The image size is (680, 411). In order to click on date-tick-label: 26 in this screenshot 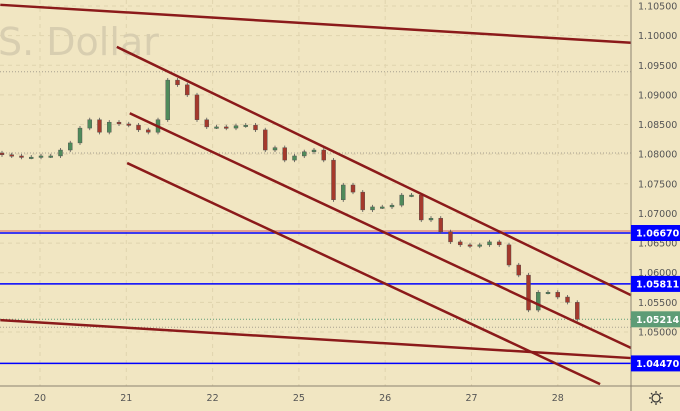, I will do `click(385, 398)`.